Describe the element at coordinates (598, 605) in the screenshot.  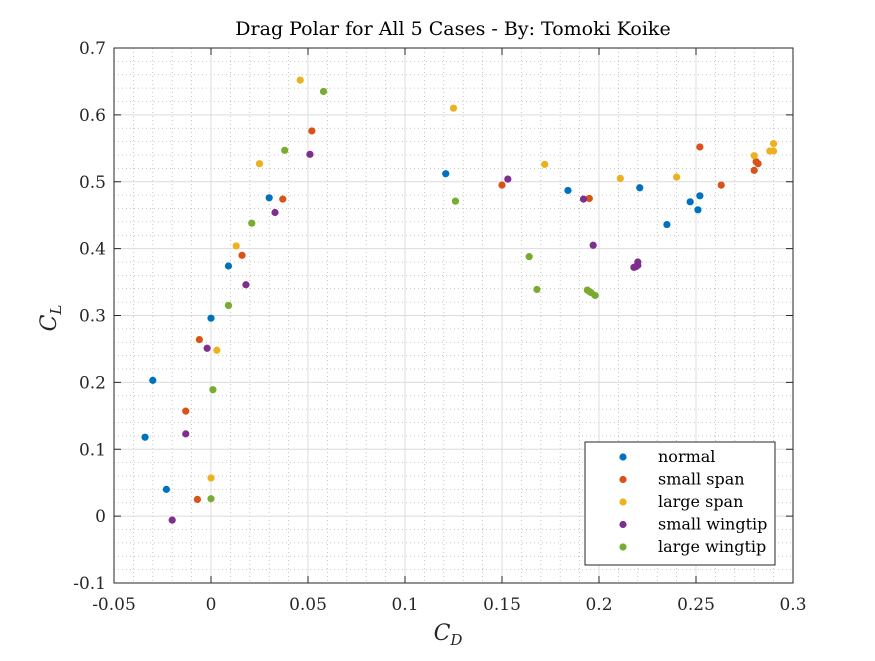
I see `x-tick-label: 0.2` at that location.